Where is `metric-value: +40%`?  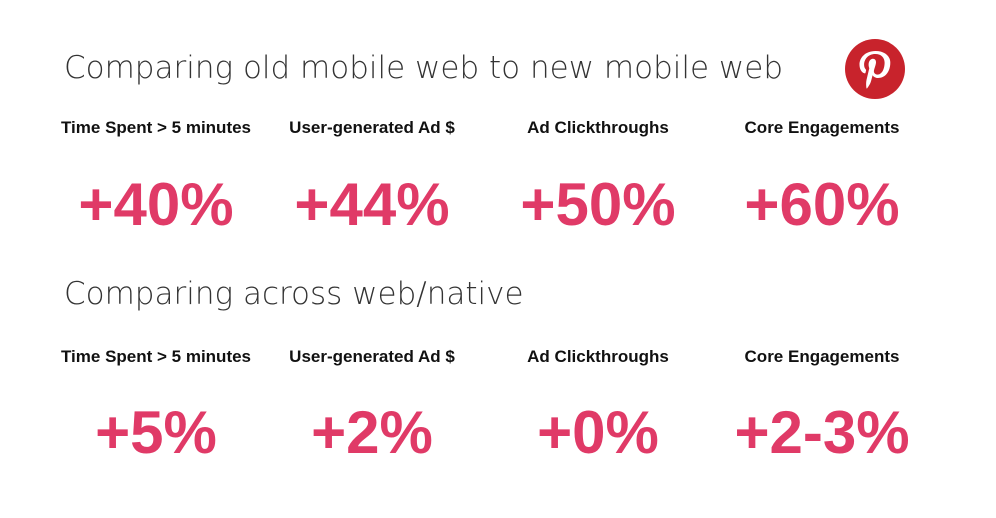
metric-value: +40% is located at coordinates (156, 204).